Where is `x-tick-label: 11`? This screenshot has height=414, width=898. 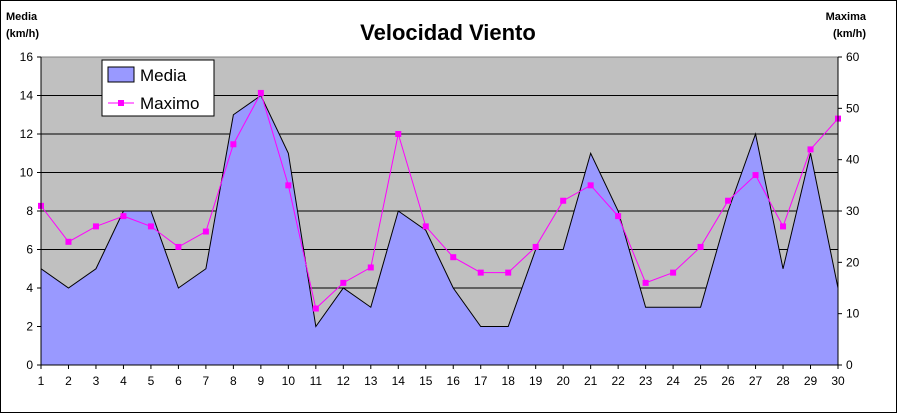
x-tick-label: 11 is located at coordinates (316, 381).